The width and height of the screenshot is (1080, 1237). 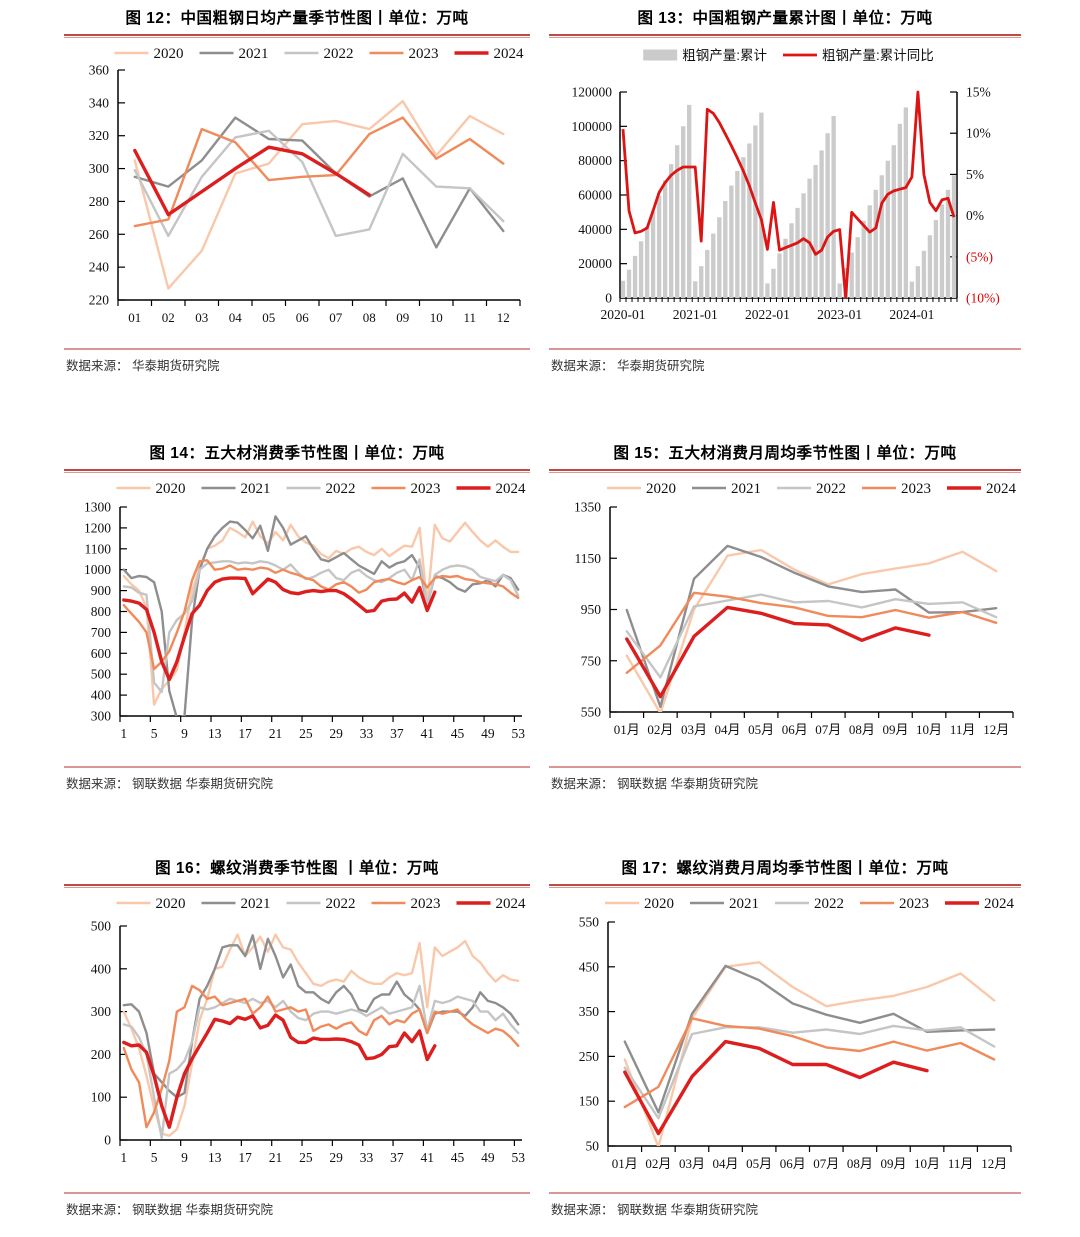 I want to click on svg-text: 04, so click(x=236, y=317).